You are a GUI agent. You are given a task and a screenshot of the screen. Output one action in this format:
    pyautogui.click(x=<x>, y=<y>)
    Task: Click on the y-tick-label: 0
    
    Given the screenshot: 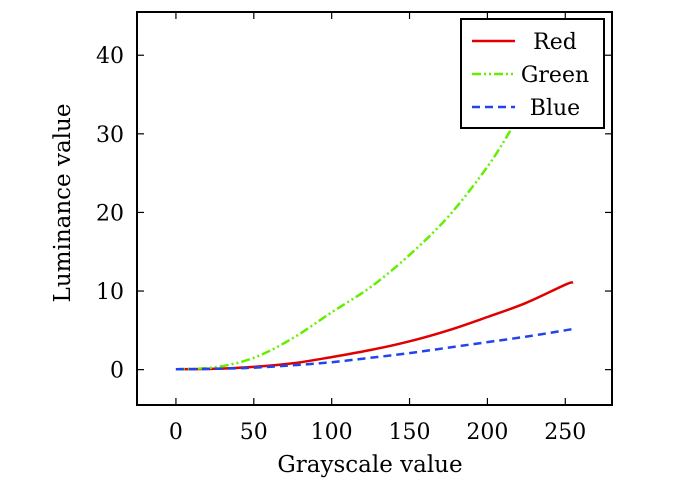 What is the action you would take?
    pyautogui.click(x=117, y=371)
    